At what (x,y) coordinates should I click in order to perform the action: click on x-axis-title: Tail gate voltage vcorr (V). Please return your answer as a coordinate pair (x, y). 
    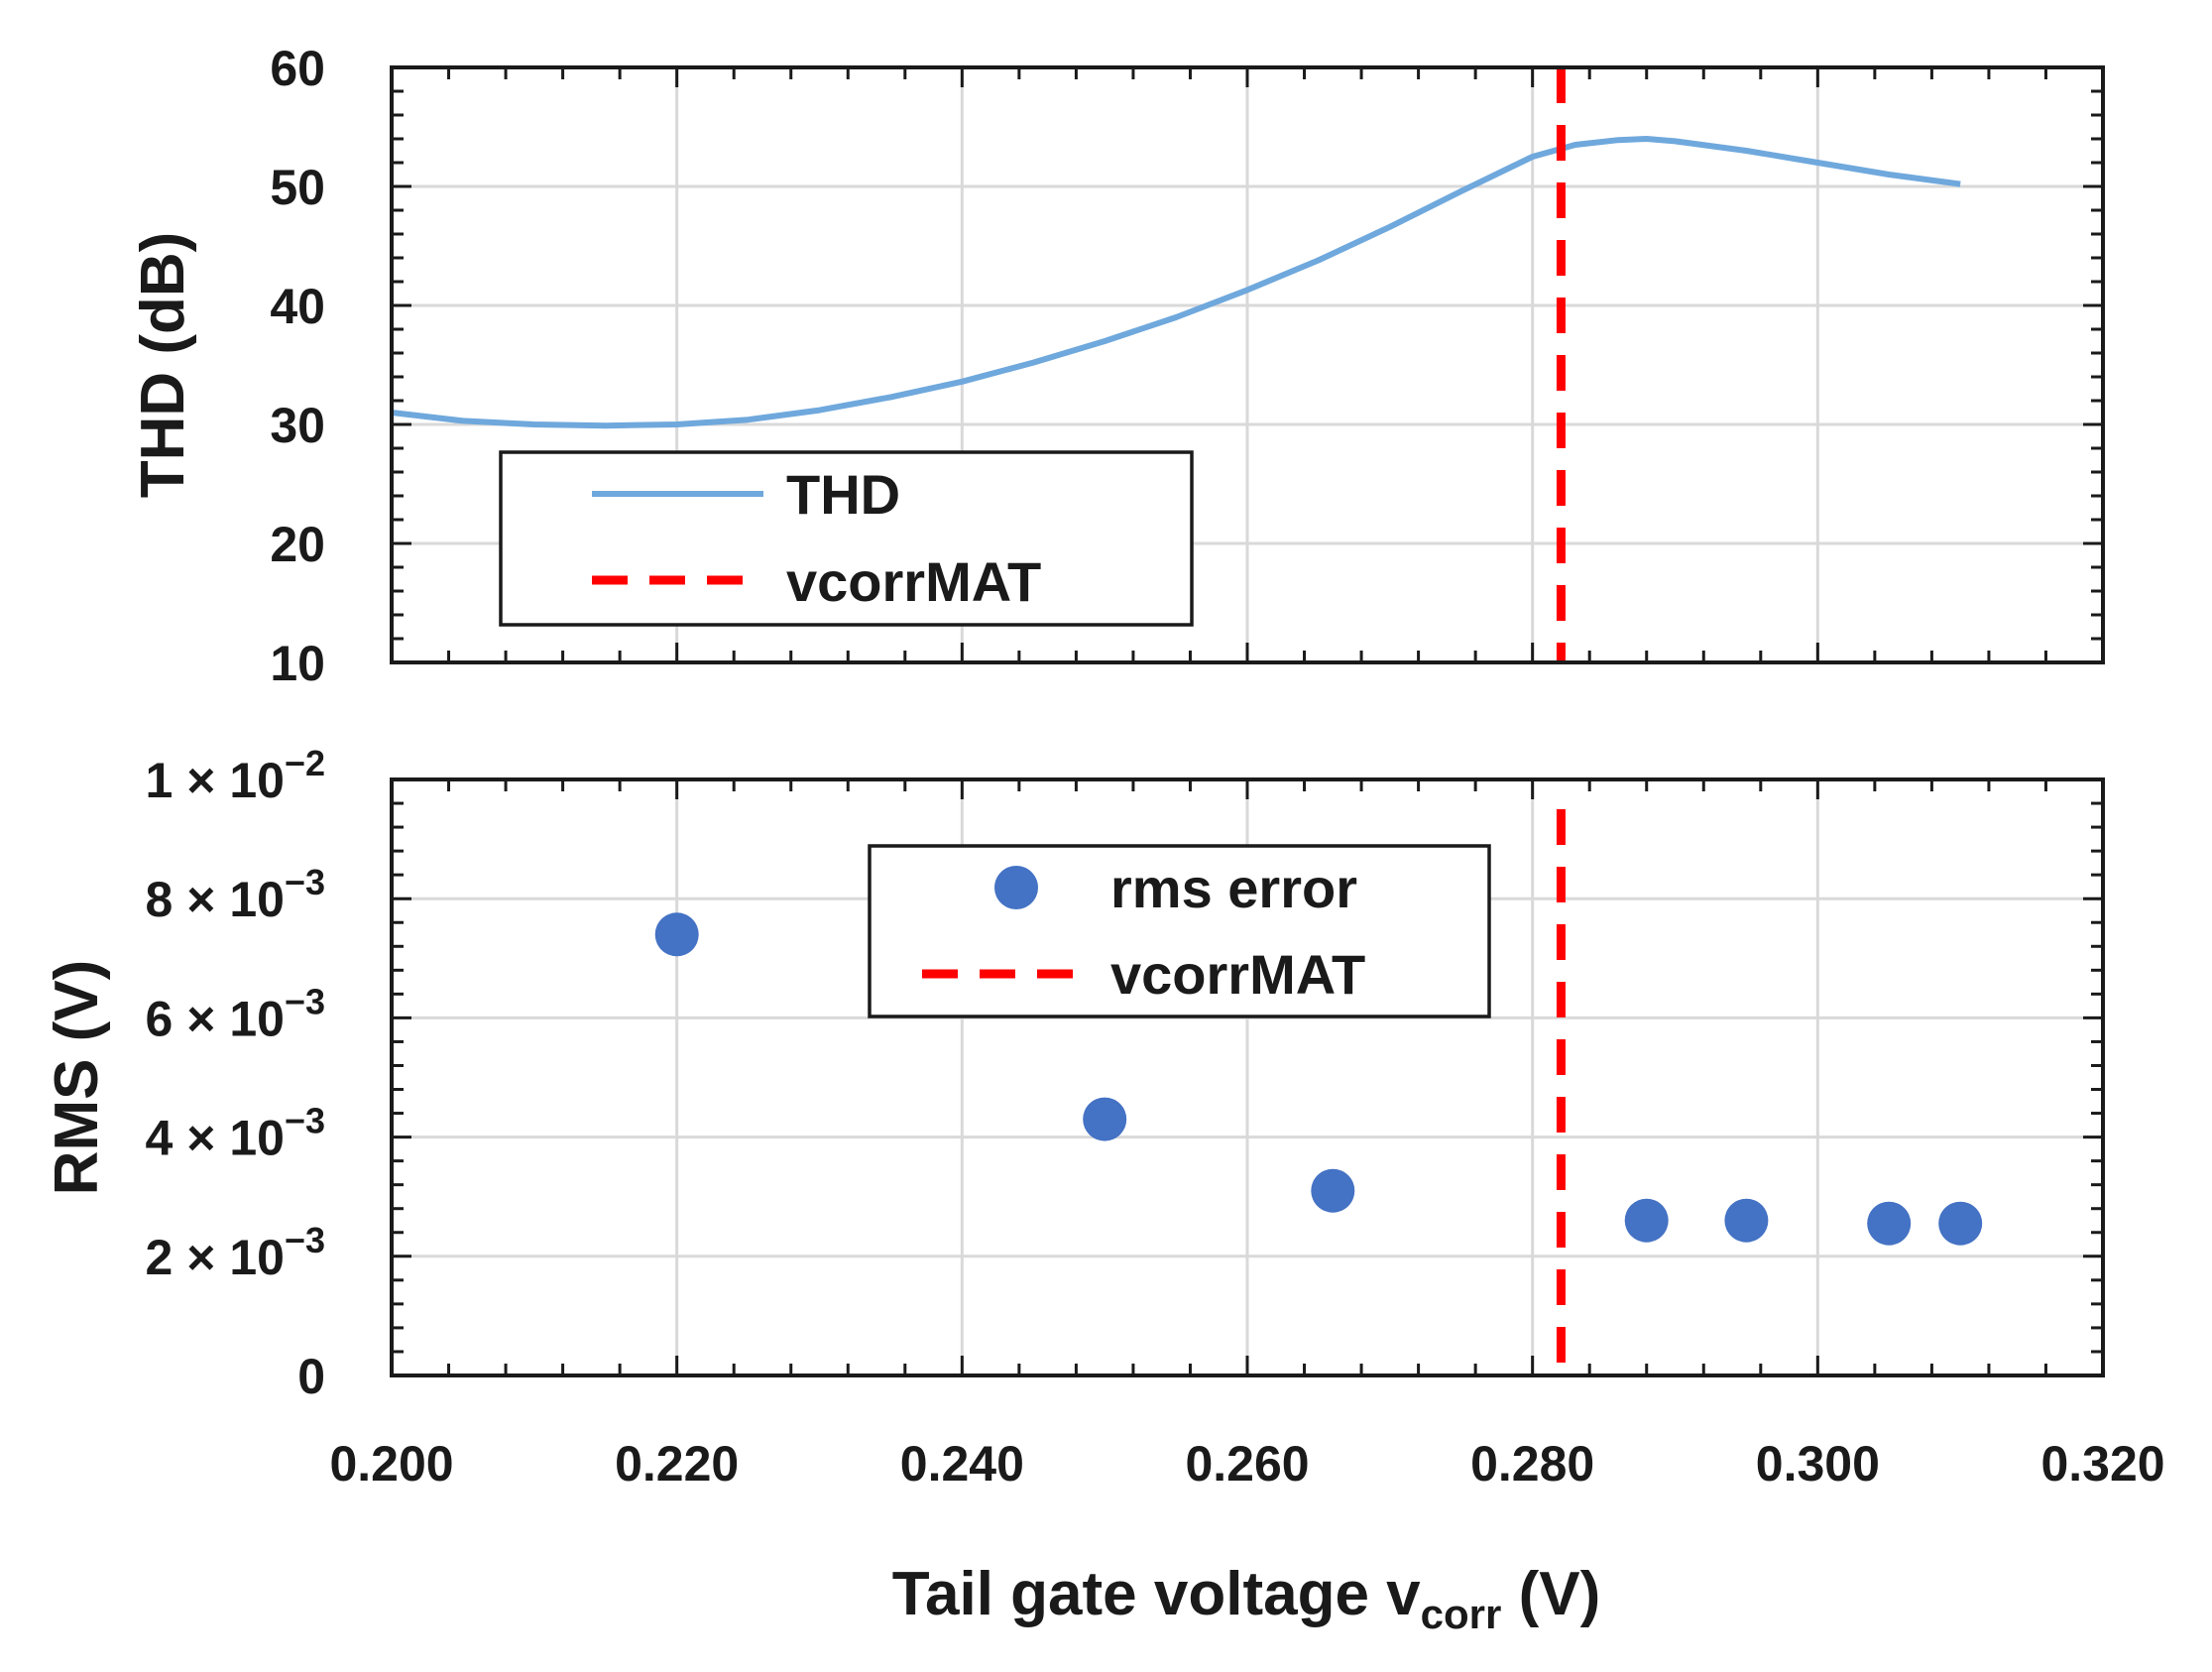
    Looking at the image, I should click on (1246, 1598).